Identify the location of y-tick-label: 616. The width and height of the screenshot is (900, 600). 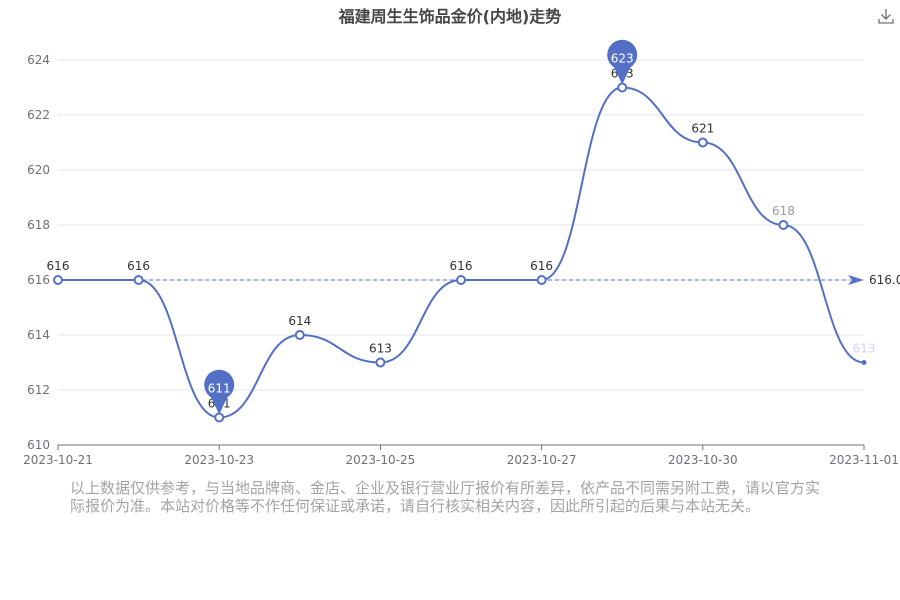
(38, 280).